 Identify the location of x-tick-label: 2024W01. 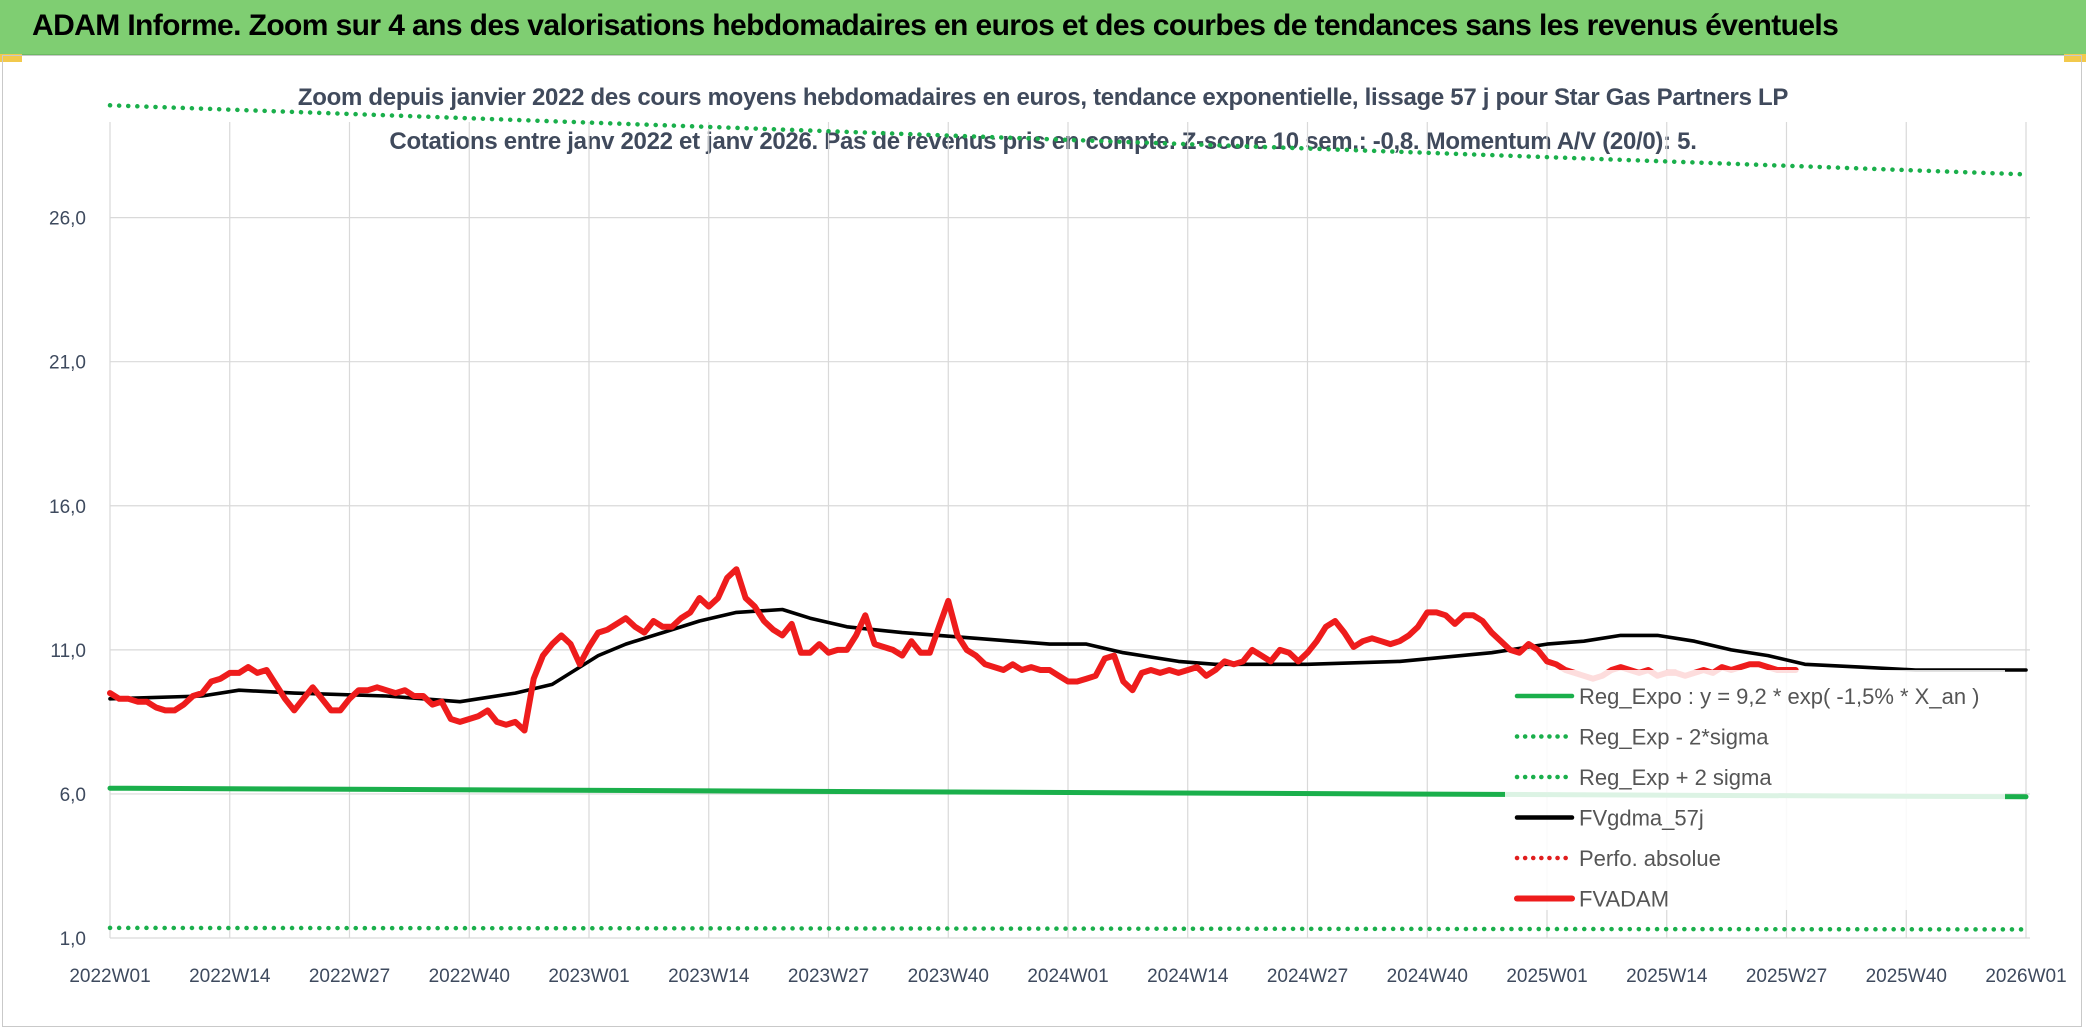
(1067, 976).